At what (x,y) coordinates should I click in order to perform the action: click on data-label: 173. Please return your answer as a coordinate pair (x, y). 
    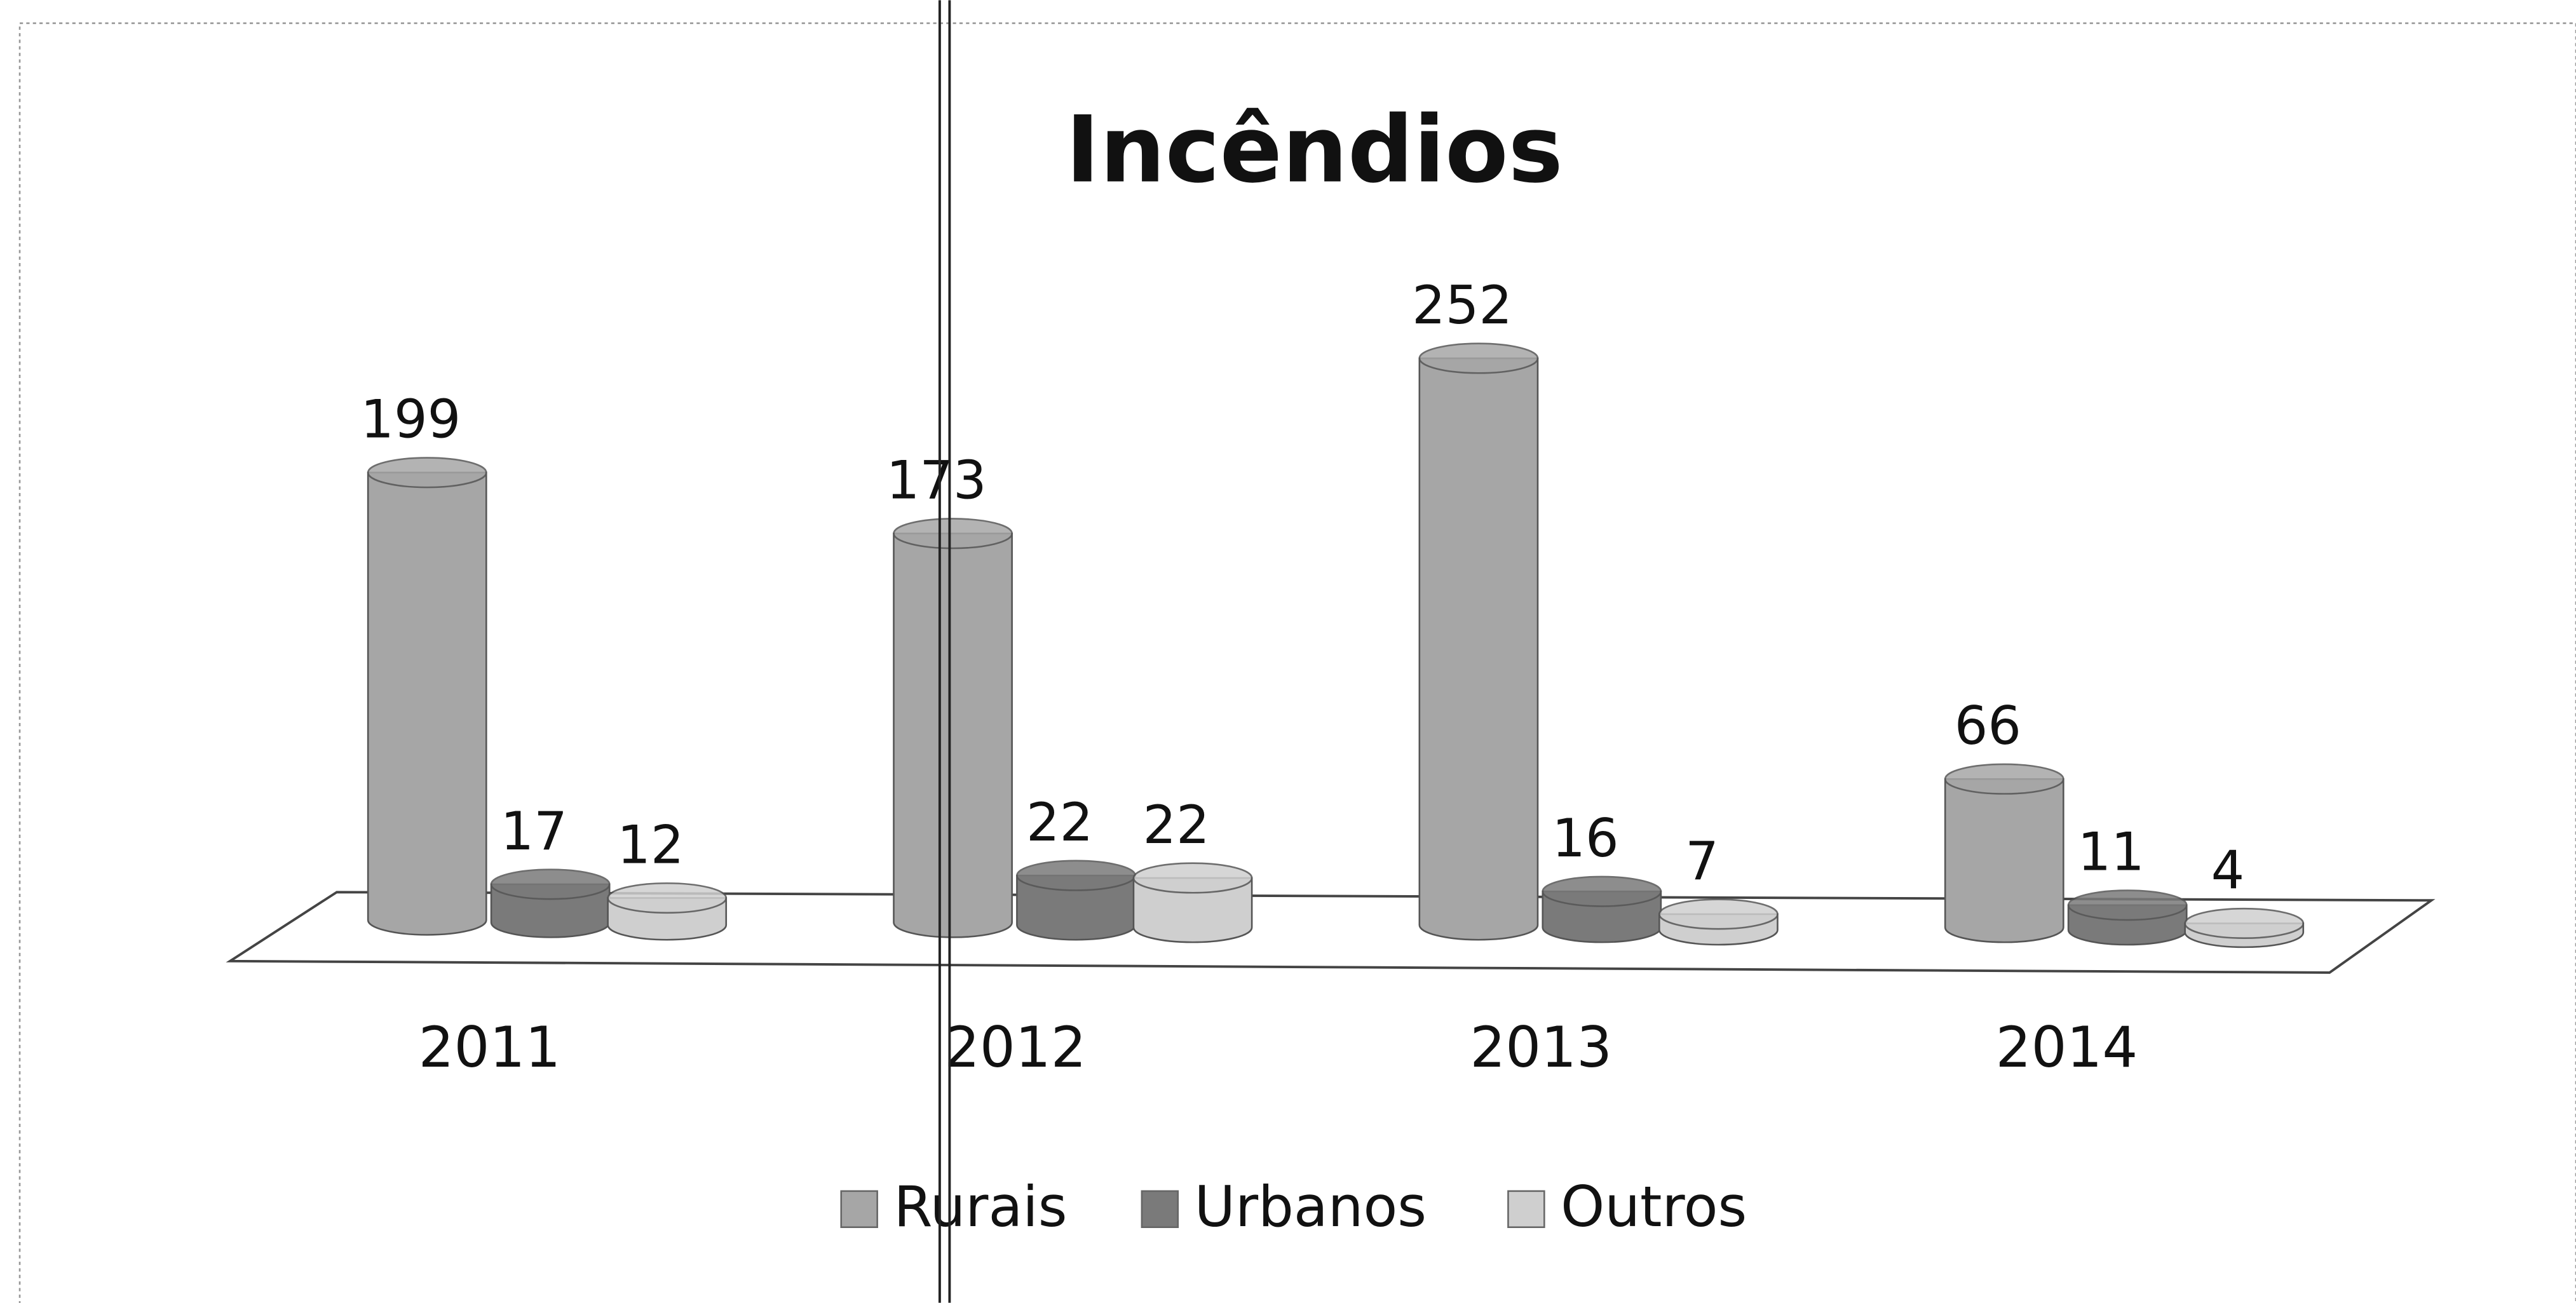
    Looking at the image, I should click on (936, 481).